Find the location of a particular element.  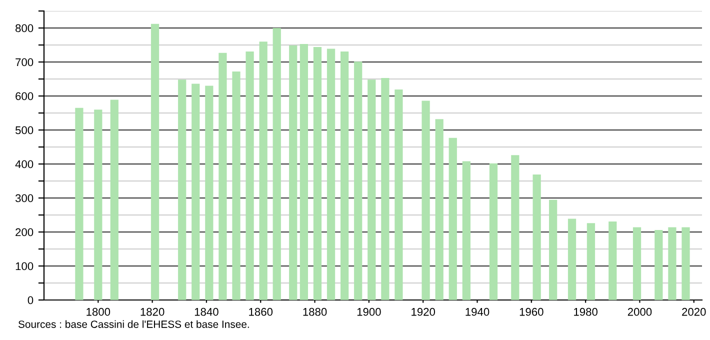

x-tick-label: 1840 is located at coordinates (206, 312).